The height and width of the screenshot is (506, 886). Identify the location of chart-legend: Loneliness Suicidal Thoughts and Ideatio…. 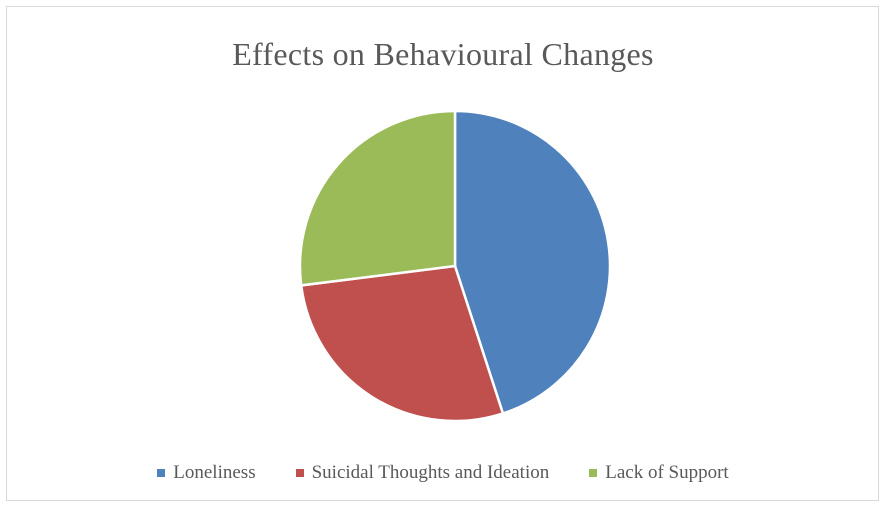
(443, 473).